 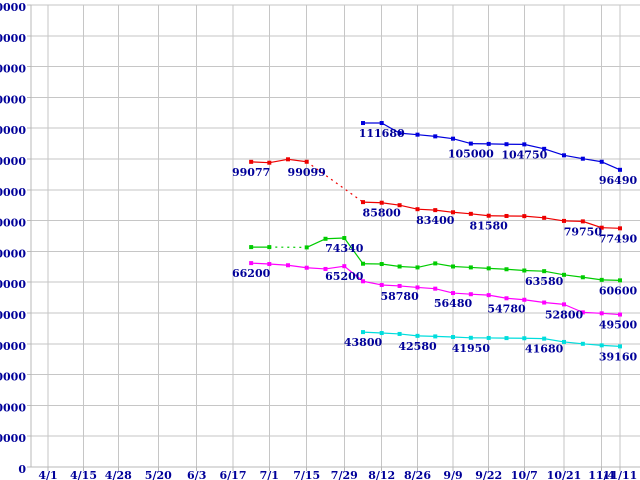 I want to click on series-magenta-value-label: 52800, so click(x=564, y=314).